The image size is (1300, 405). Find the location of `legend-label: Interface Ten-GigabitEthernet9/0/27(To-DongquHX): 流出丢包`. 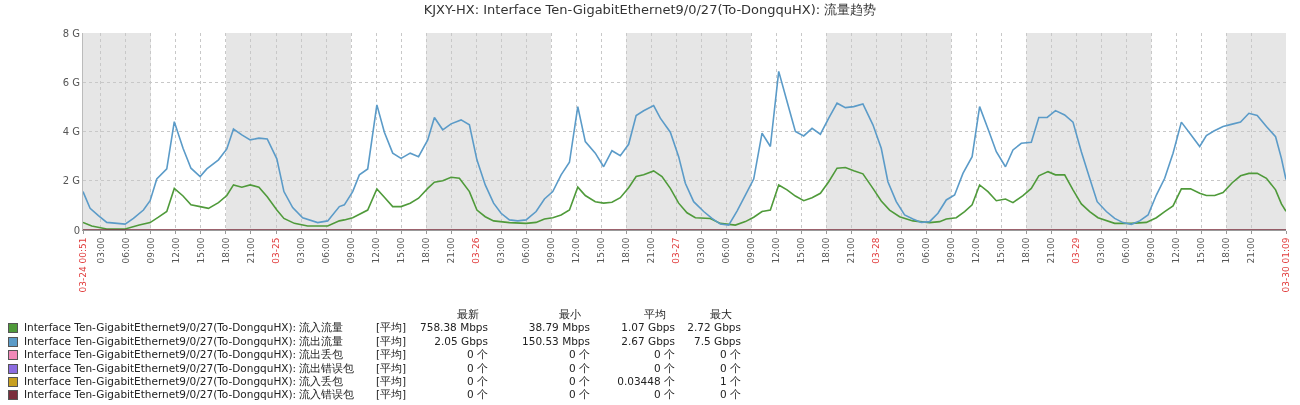

legend-label: Interface Ten-GigabitEthernet9/0/27(To-DongquHX): 流出丢包 is located at coordinates (184, 355).